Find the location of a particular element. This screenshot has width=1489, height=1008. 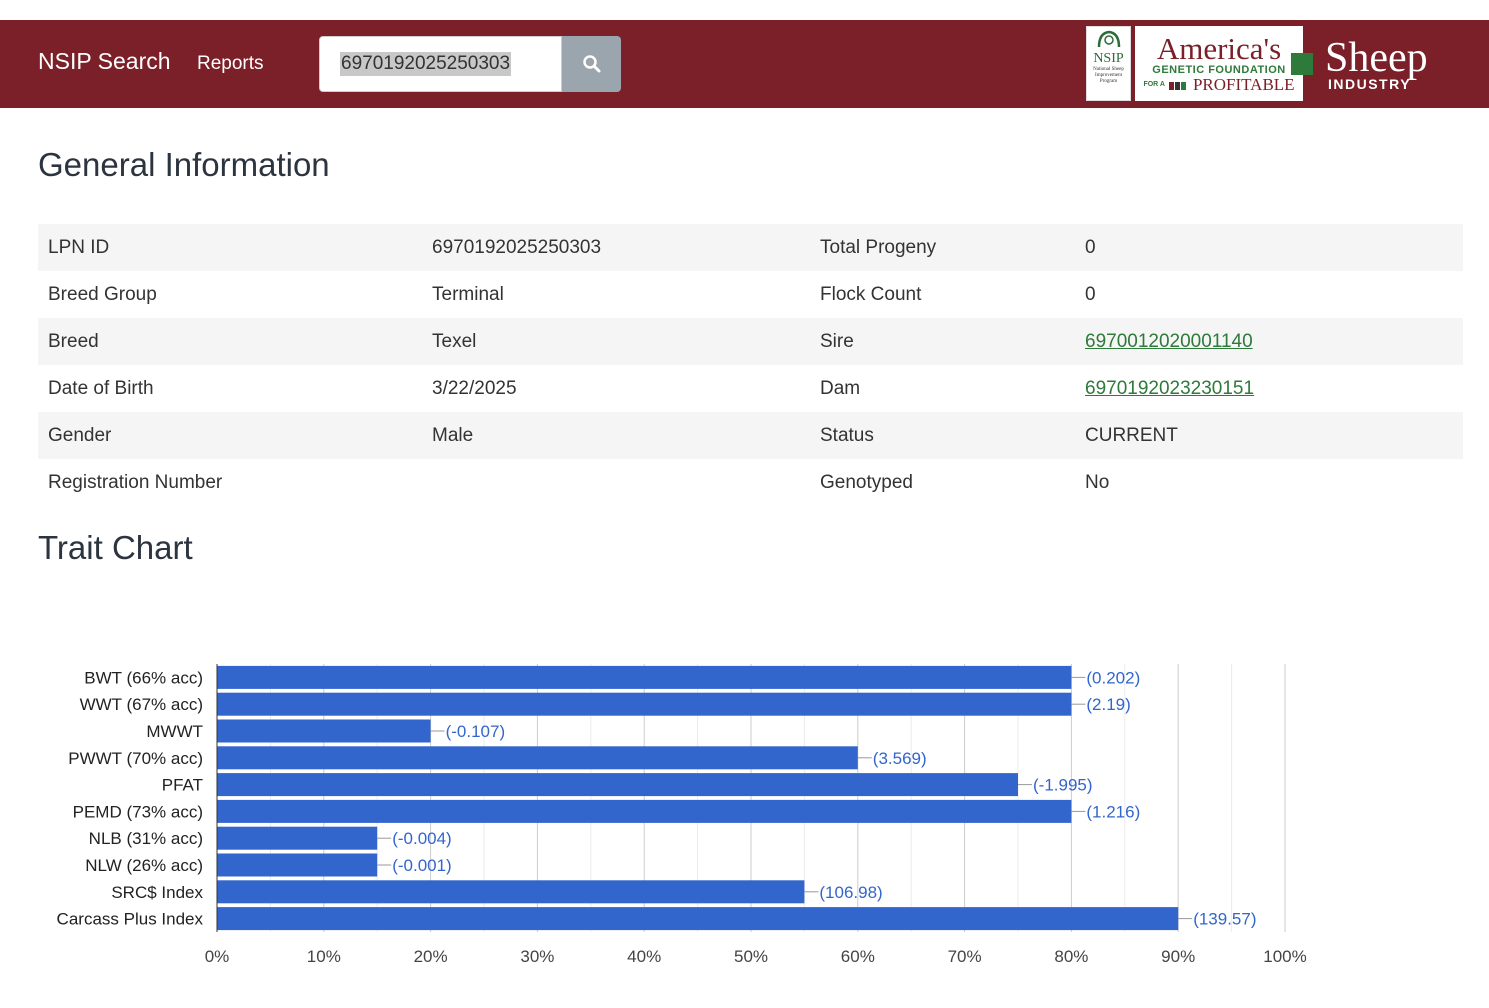

category-label: MWWT is located at coordinates (174, 731).